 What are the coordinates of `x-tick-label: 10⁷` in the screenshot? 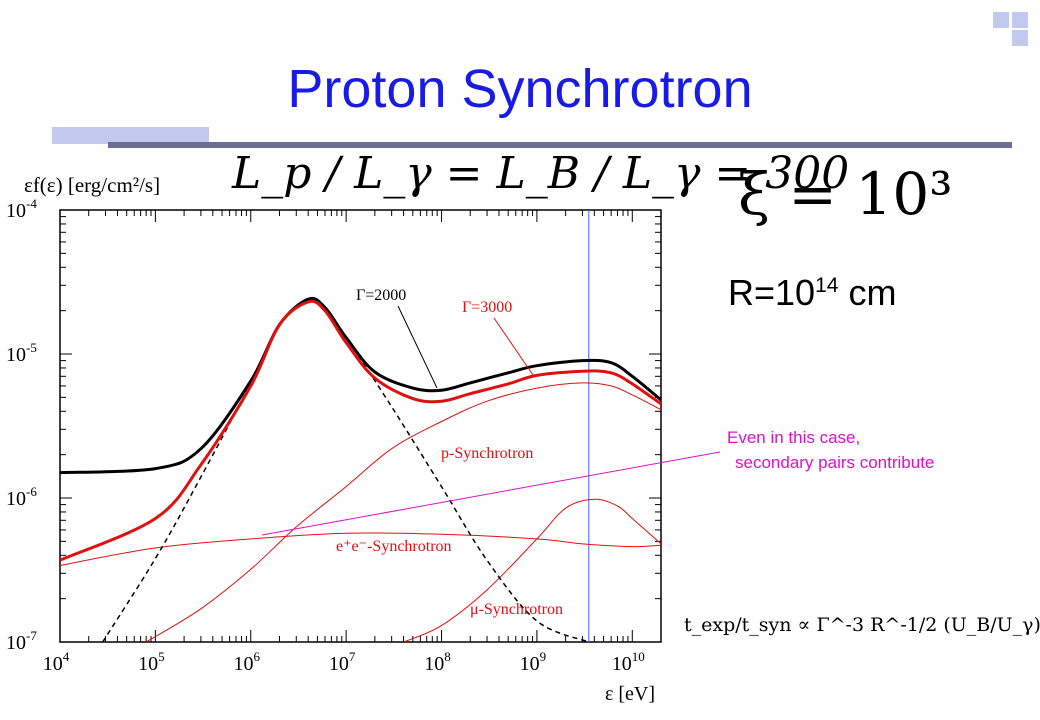 It's located at (342, 662).